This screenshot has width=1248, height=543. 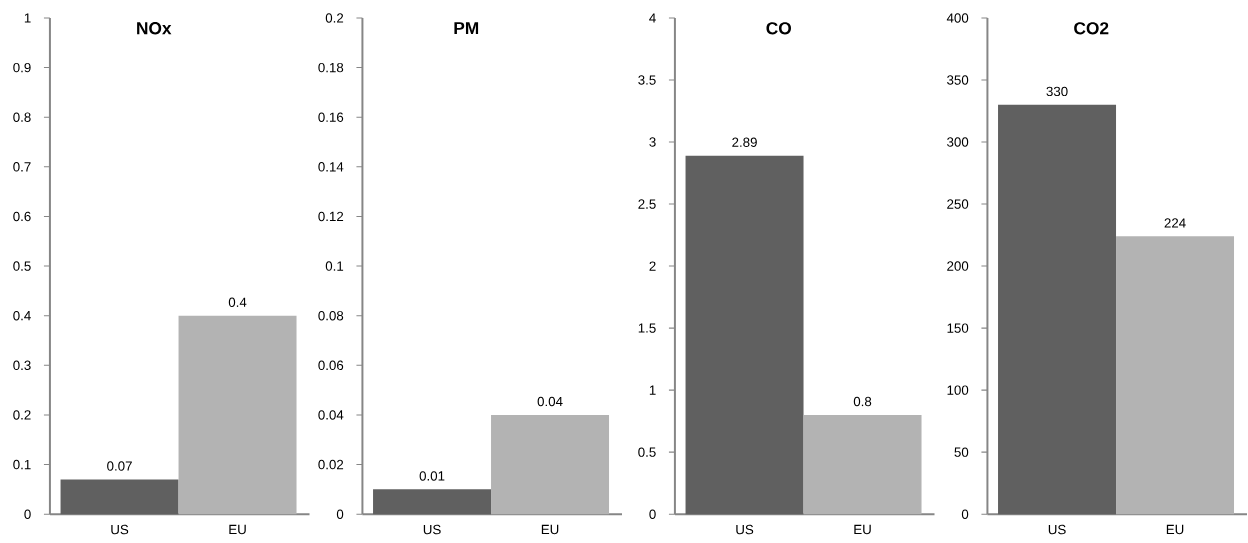 What do you see at coordinates (744, 142) in the screenshot?
I see `data-label: 2.89` at bounding box center [744, 142].